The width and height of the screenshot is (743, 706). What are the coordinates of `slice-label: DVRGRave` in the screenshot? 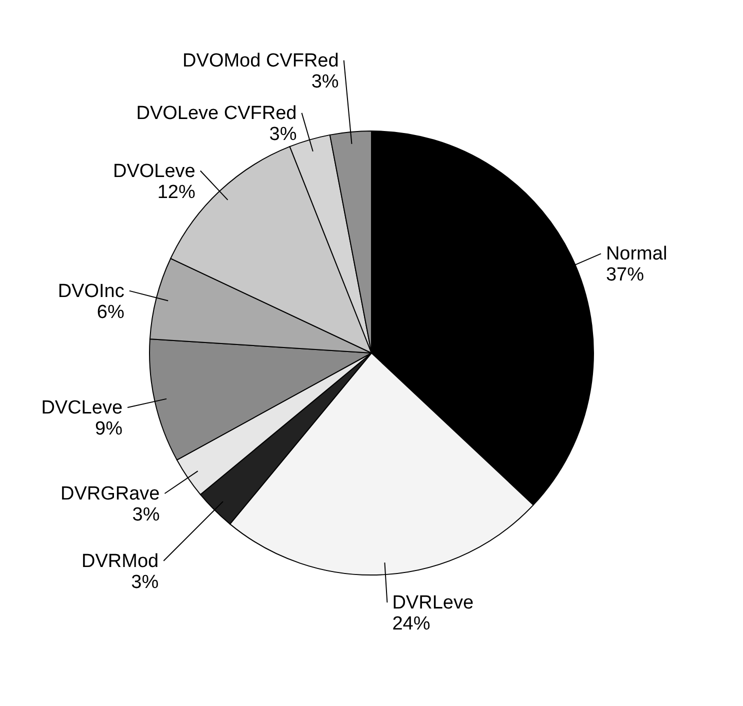 It's located at (110, 494).